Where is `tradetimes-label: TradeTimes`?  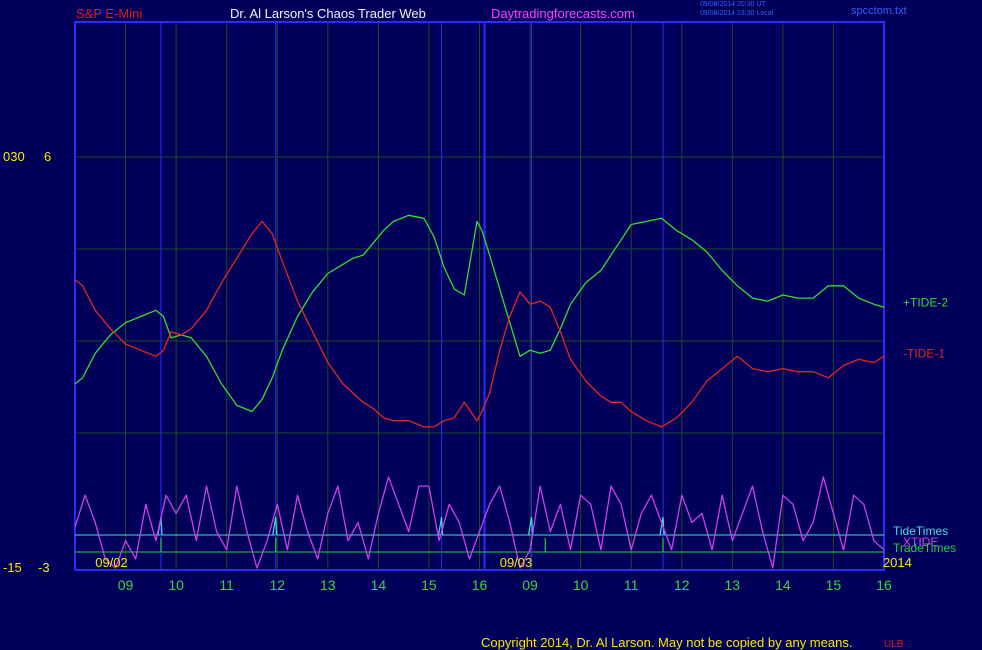 tradetimes-label: TradeTimes is located at coordinates (924, 548).